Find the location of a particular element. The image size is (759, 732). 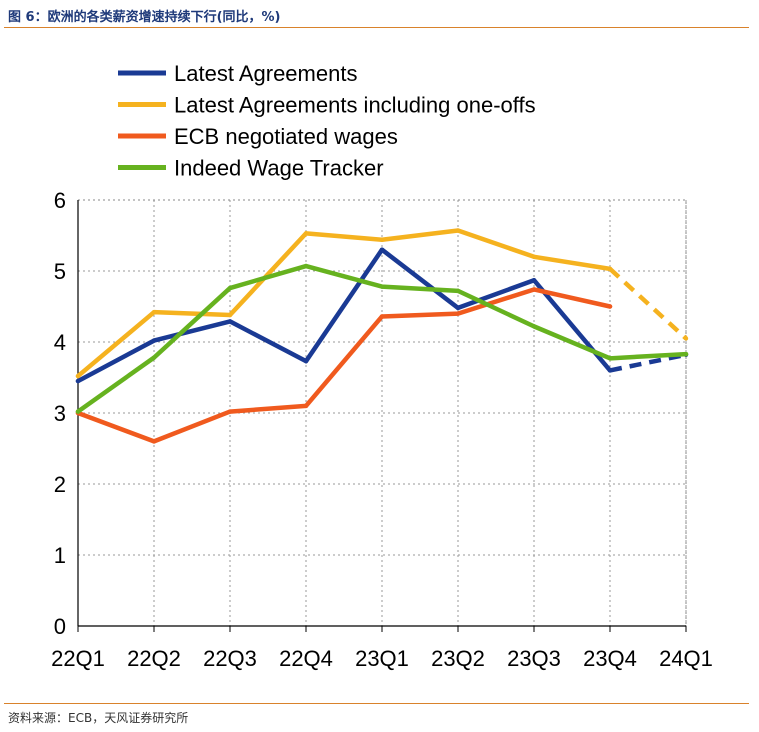

data-point-ecb-negotiated-wages-22Q3 is located at coordinates (230, 411).